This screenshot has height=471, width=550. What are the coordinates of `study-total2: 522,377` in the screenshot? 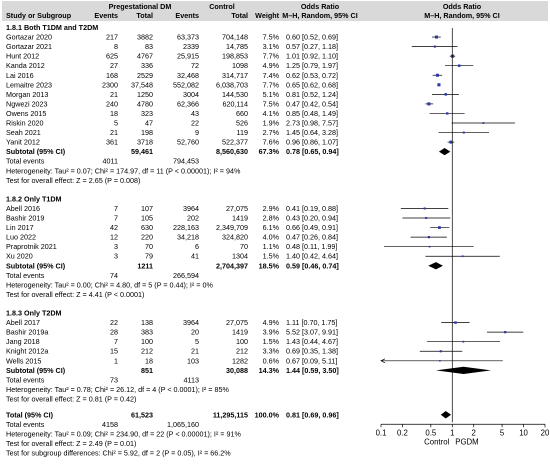 It's located at (235, 142).